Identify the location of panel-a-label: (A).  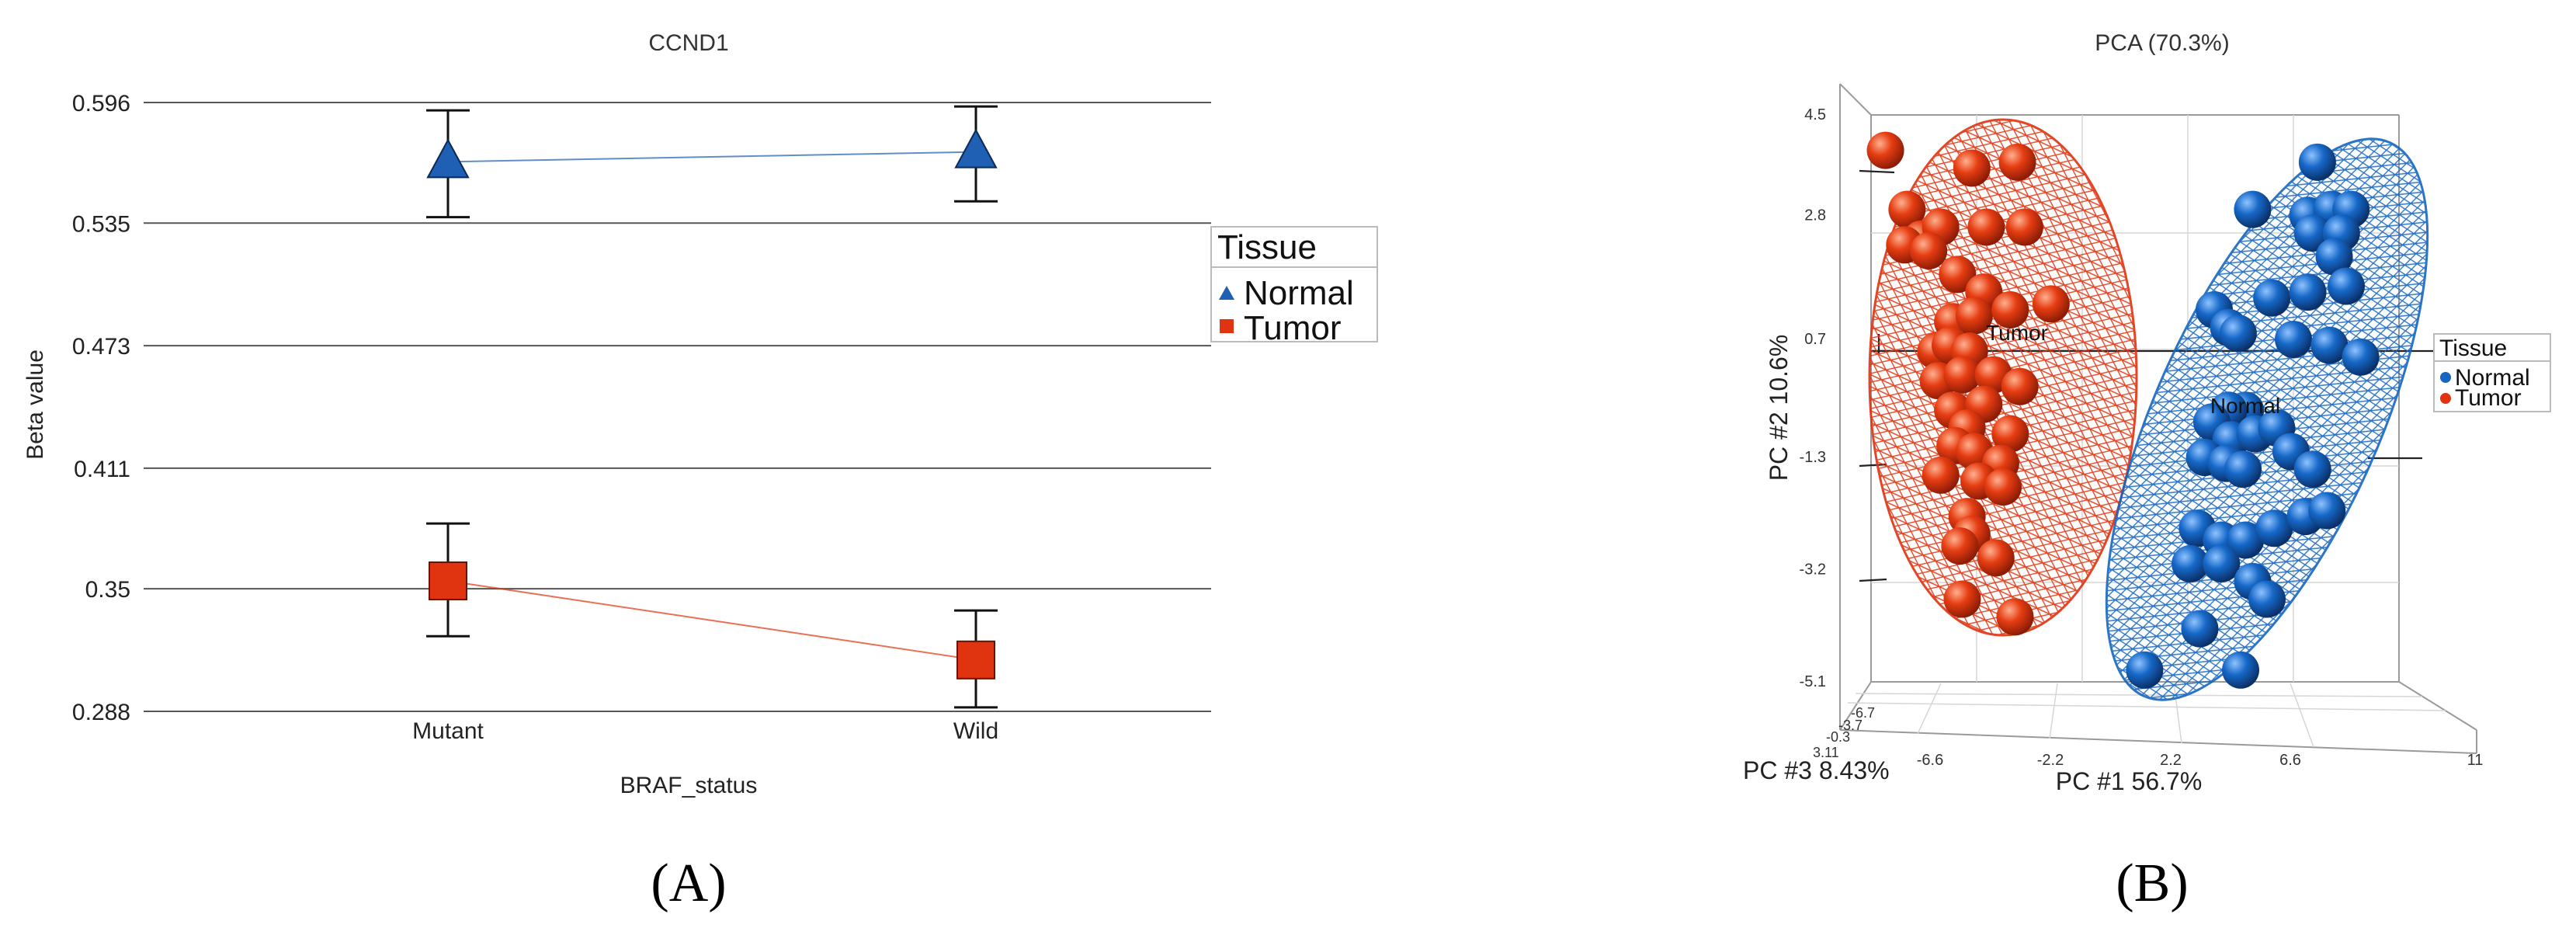
(688, 883).